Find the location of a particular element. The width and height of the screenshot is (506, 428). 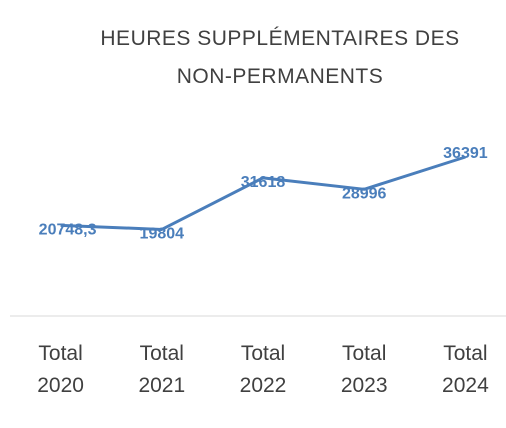

x-tick-label: Total 2022 is located at coordinates (263, 369).